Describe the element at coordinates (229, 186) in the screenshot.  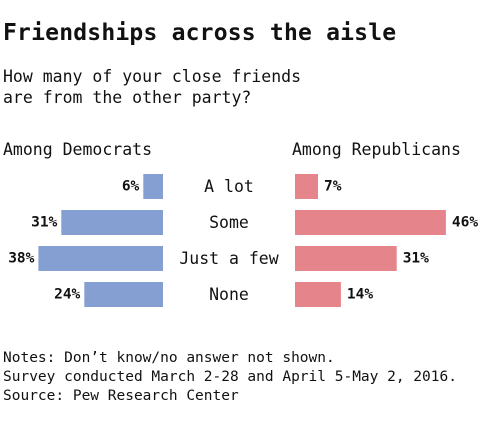
I see `category-label-0: A lot` at that location.